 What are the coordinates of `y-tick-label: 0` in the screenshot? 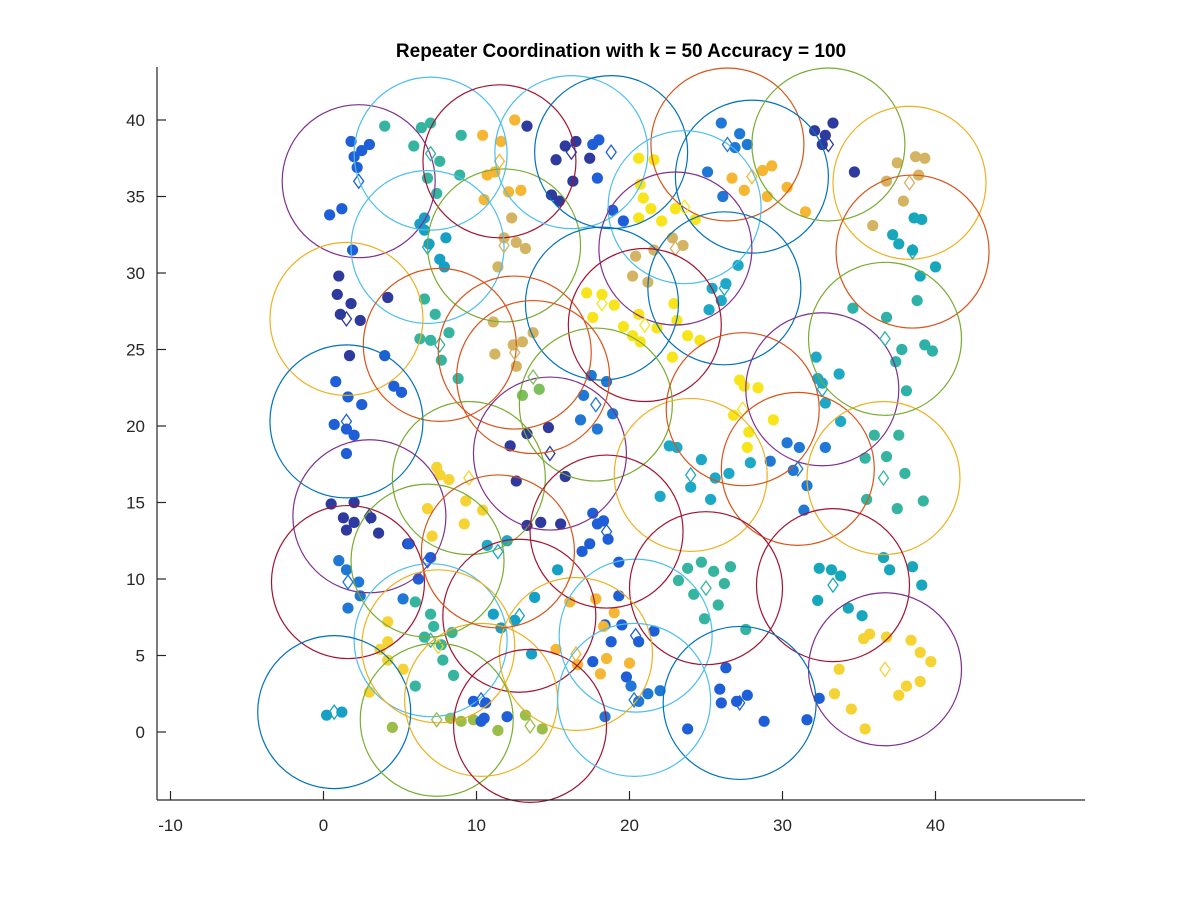 It's located at (140, 732).